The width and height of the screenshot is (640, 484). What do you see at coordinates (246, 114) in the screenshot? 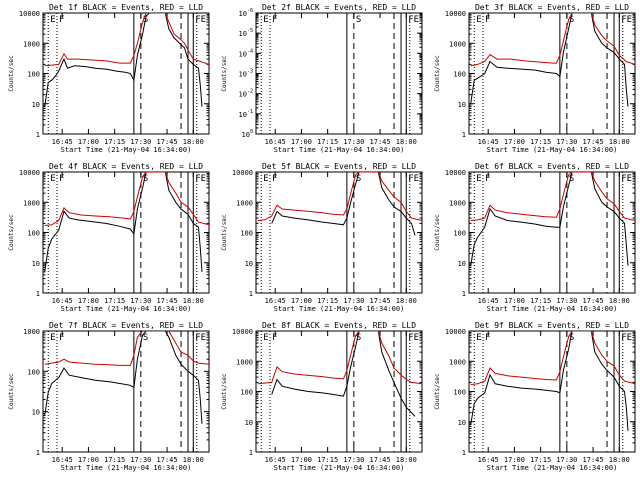
I see `y-tick-label: 10⁻¹` at bounding box center [246, 114].